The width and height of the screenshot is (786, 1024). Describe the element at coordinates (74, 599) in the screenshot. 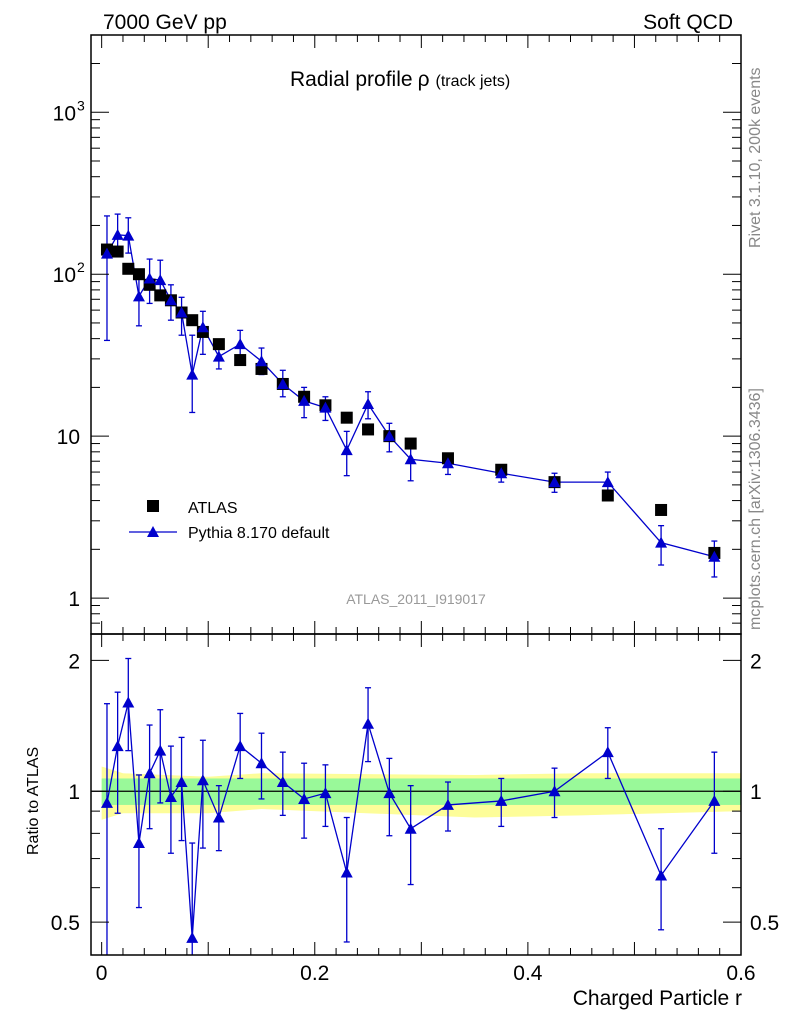

I see `main-y-tick-label: 1` at that location.